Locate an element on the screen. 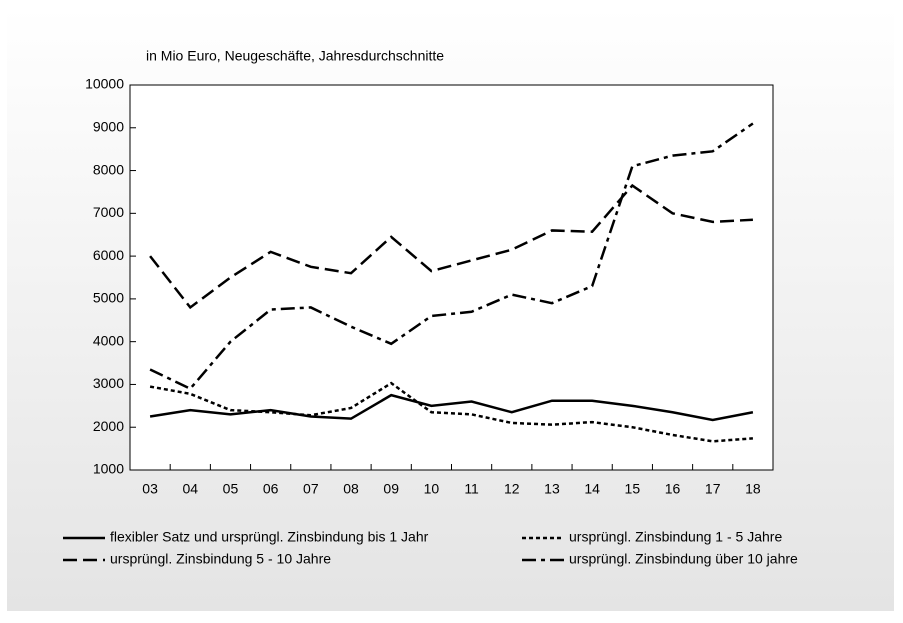 The image size is (903, 623). x-tick-label: 04 is located at coordinates (190, 489).